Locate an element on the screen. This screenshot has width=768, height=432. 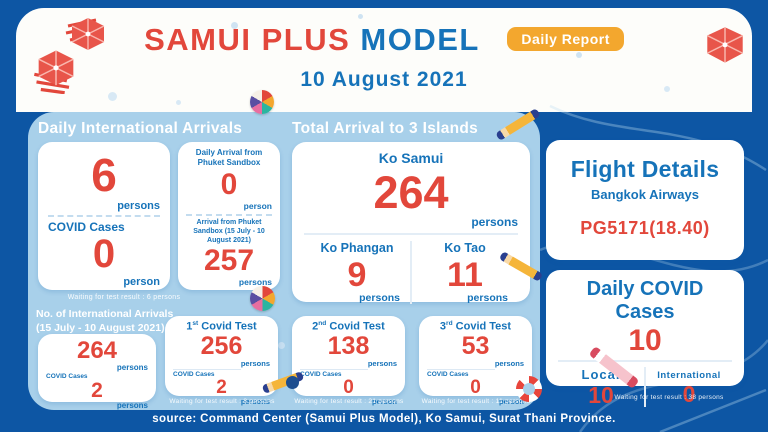
covid-test-3-cases-unit: person is located at coordinates (511, 401).